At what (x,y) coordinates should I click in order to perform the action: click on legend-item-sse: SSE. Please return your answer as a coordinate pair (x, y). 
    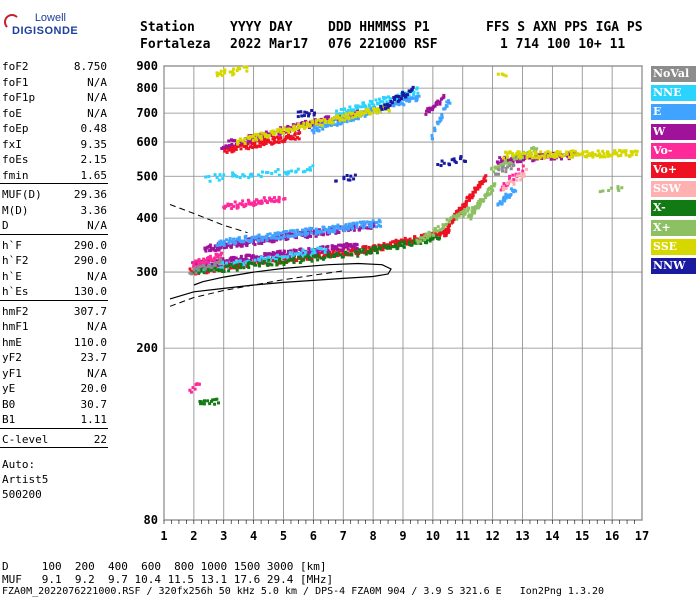
    Looking at the image, I should click on (673, 246).